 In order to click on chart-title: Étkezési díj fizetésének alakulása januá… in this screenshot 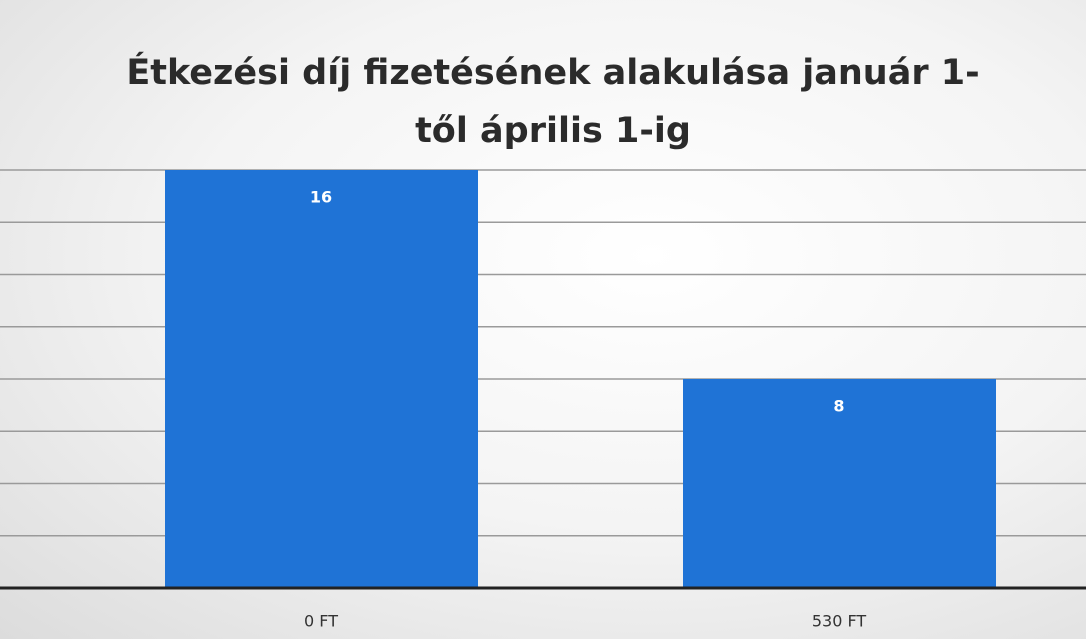, I will do `click(553, 102)`.